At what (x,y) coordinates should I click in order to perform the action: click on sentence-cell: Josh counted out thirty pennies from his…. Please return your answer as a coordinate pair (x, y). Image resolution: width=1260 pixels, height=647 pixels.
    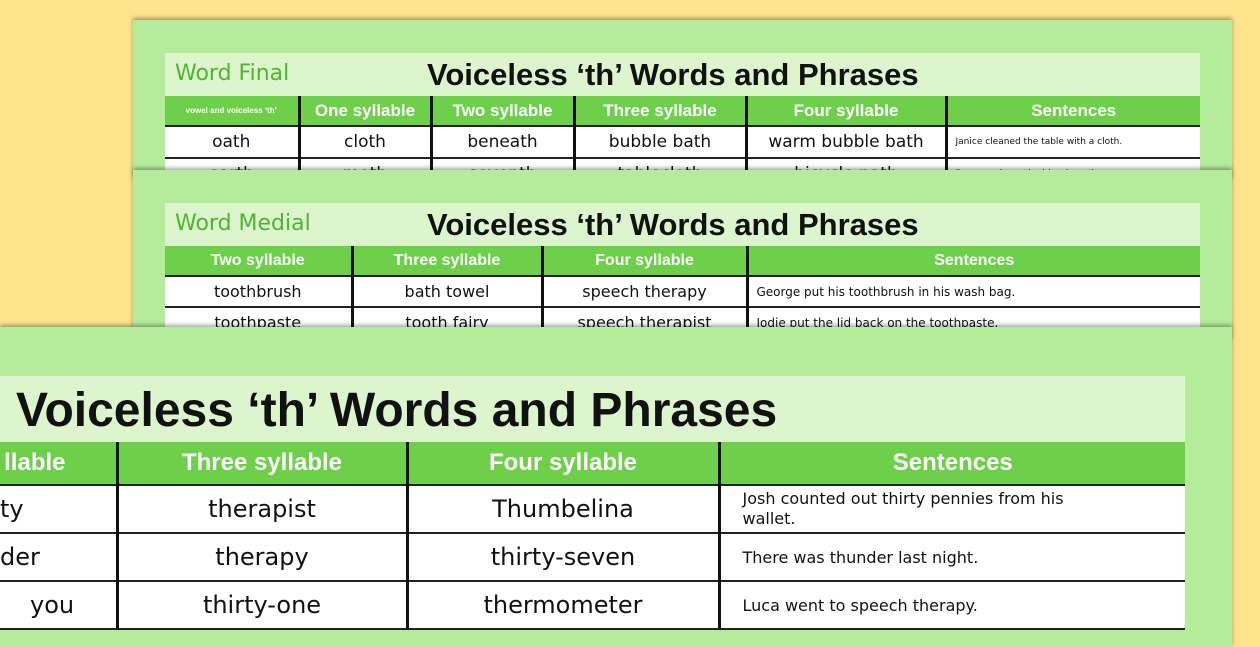
    Looking at the image, I should click on (951, 509).